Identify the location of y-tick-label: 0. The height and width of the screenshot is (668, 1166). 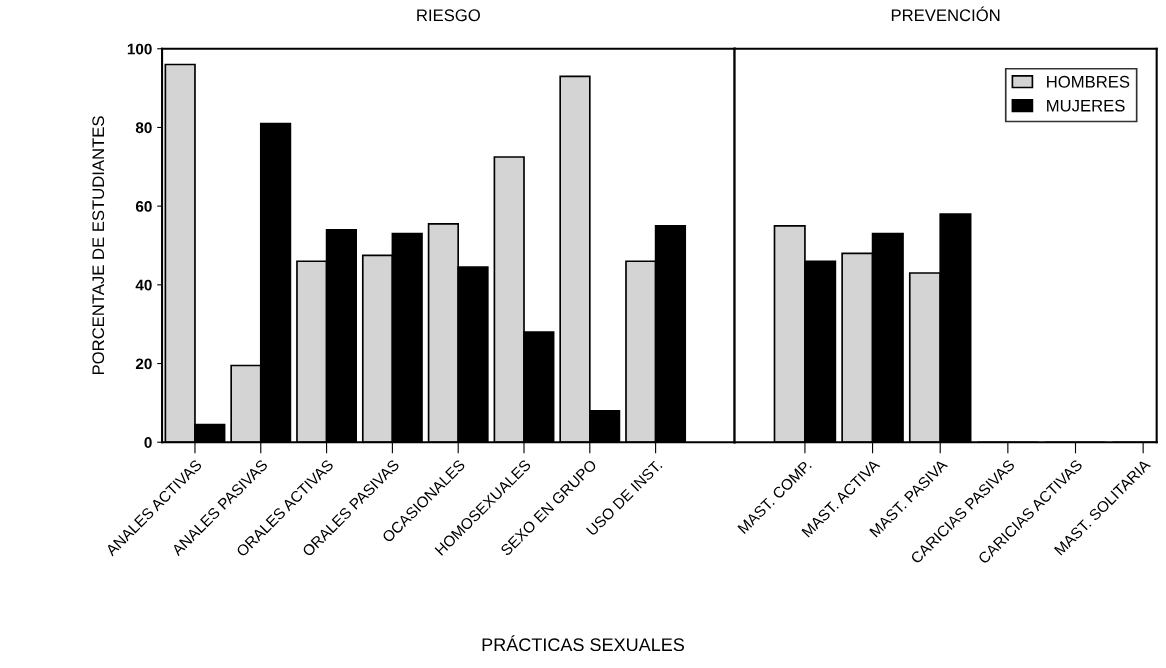
(148, 442).